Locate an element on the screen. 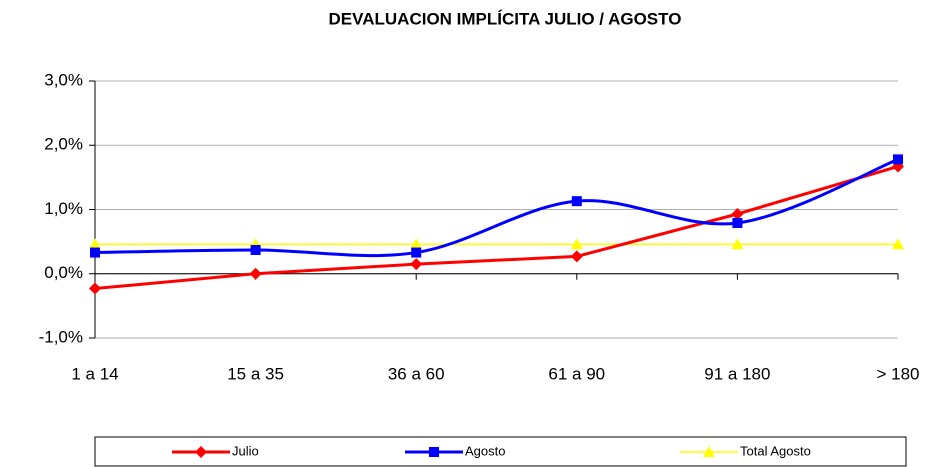 The height and width of the screenshot is (467, 933). legend-label: Total Agosto is located at coordinates (775, 450).